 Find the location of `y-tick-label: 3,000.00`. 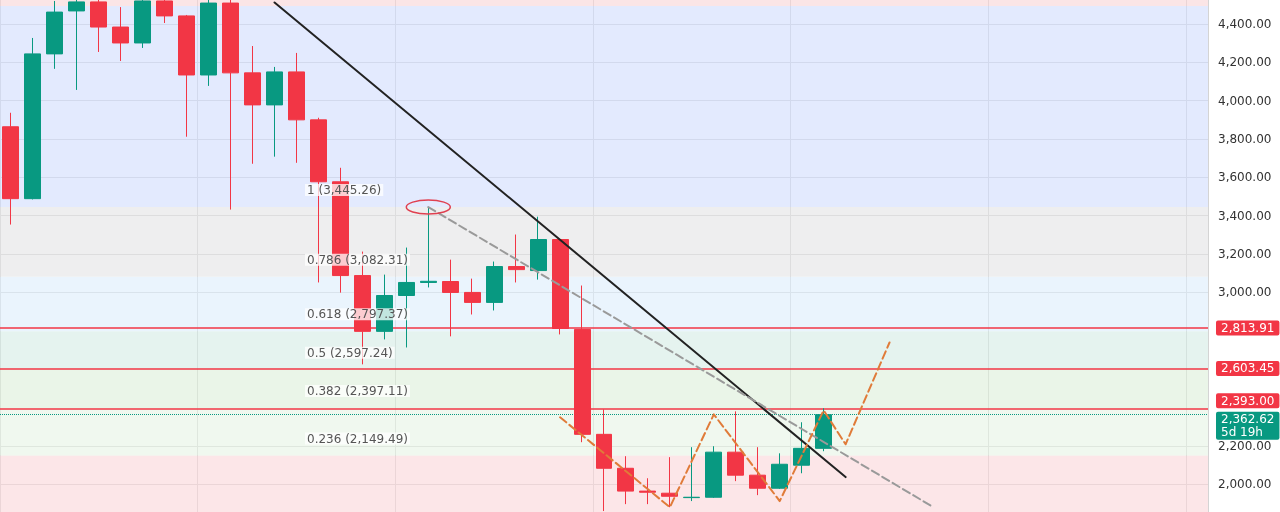

y-tick-label: 3,000.00 is located at coordinates (1245, 292).